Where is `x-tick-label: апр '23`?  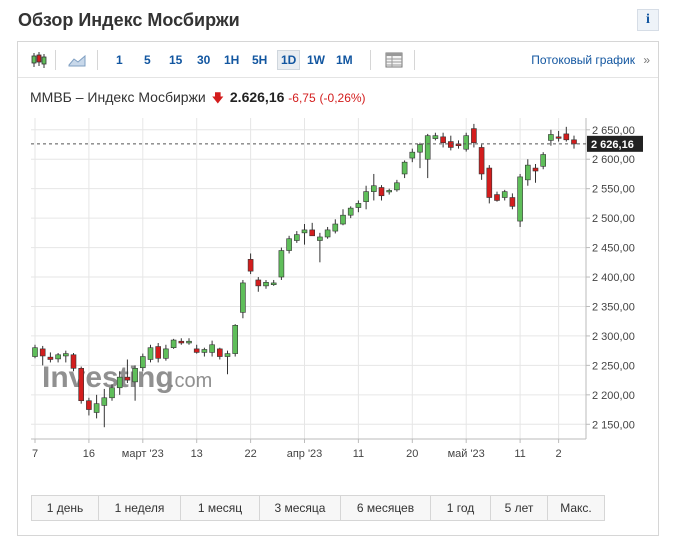
x-tick-label: апр '23 is located at coordinates (305, 454).